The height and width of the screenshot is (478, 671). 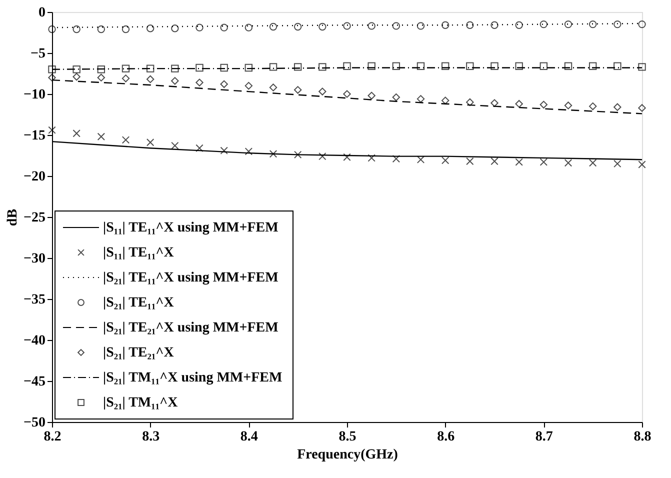 What do you see at coordinates (138, 353) in the screenshot?
I see `legend-label: |S₂₁| TE₂₁^X` at bounding box center [138, 353].